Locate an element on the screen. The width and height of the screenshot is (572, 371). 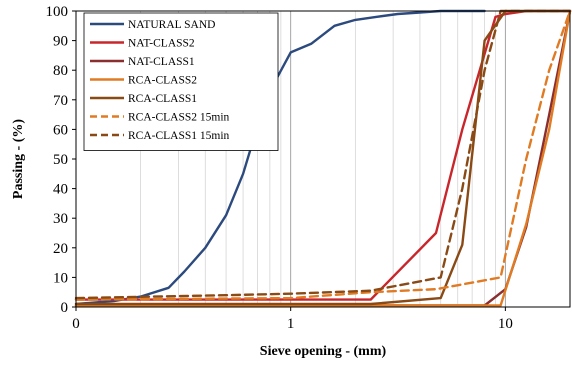
x-tick-label: 0 is located at coordinates (76, 324).